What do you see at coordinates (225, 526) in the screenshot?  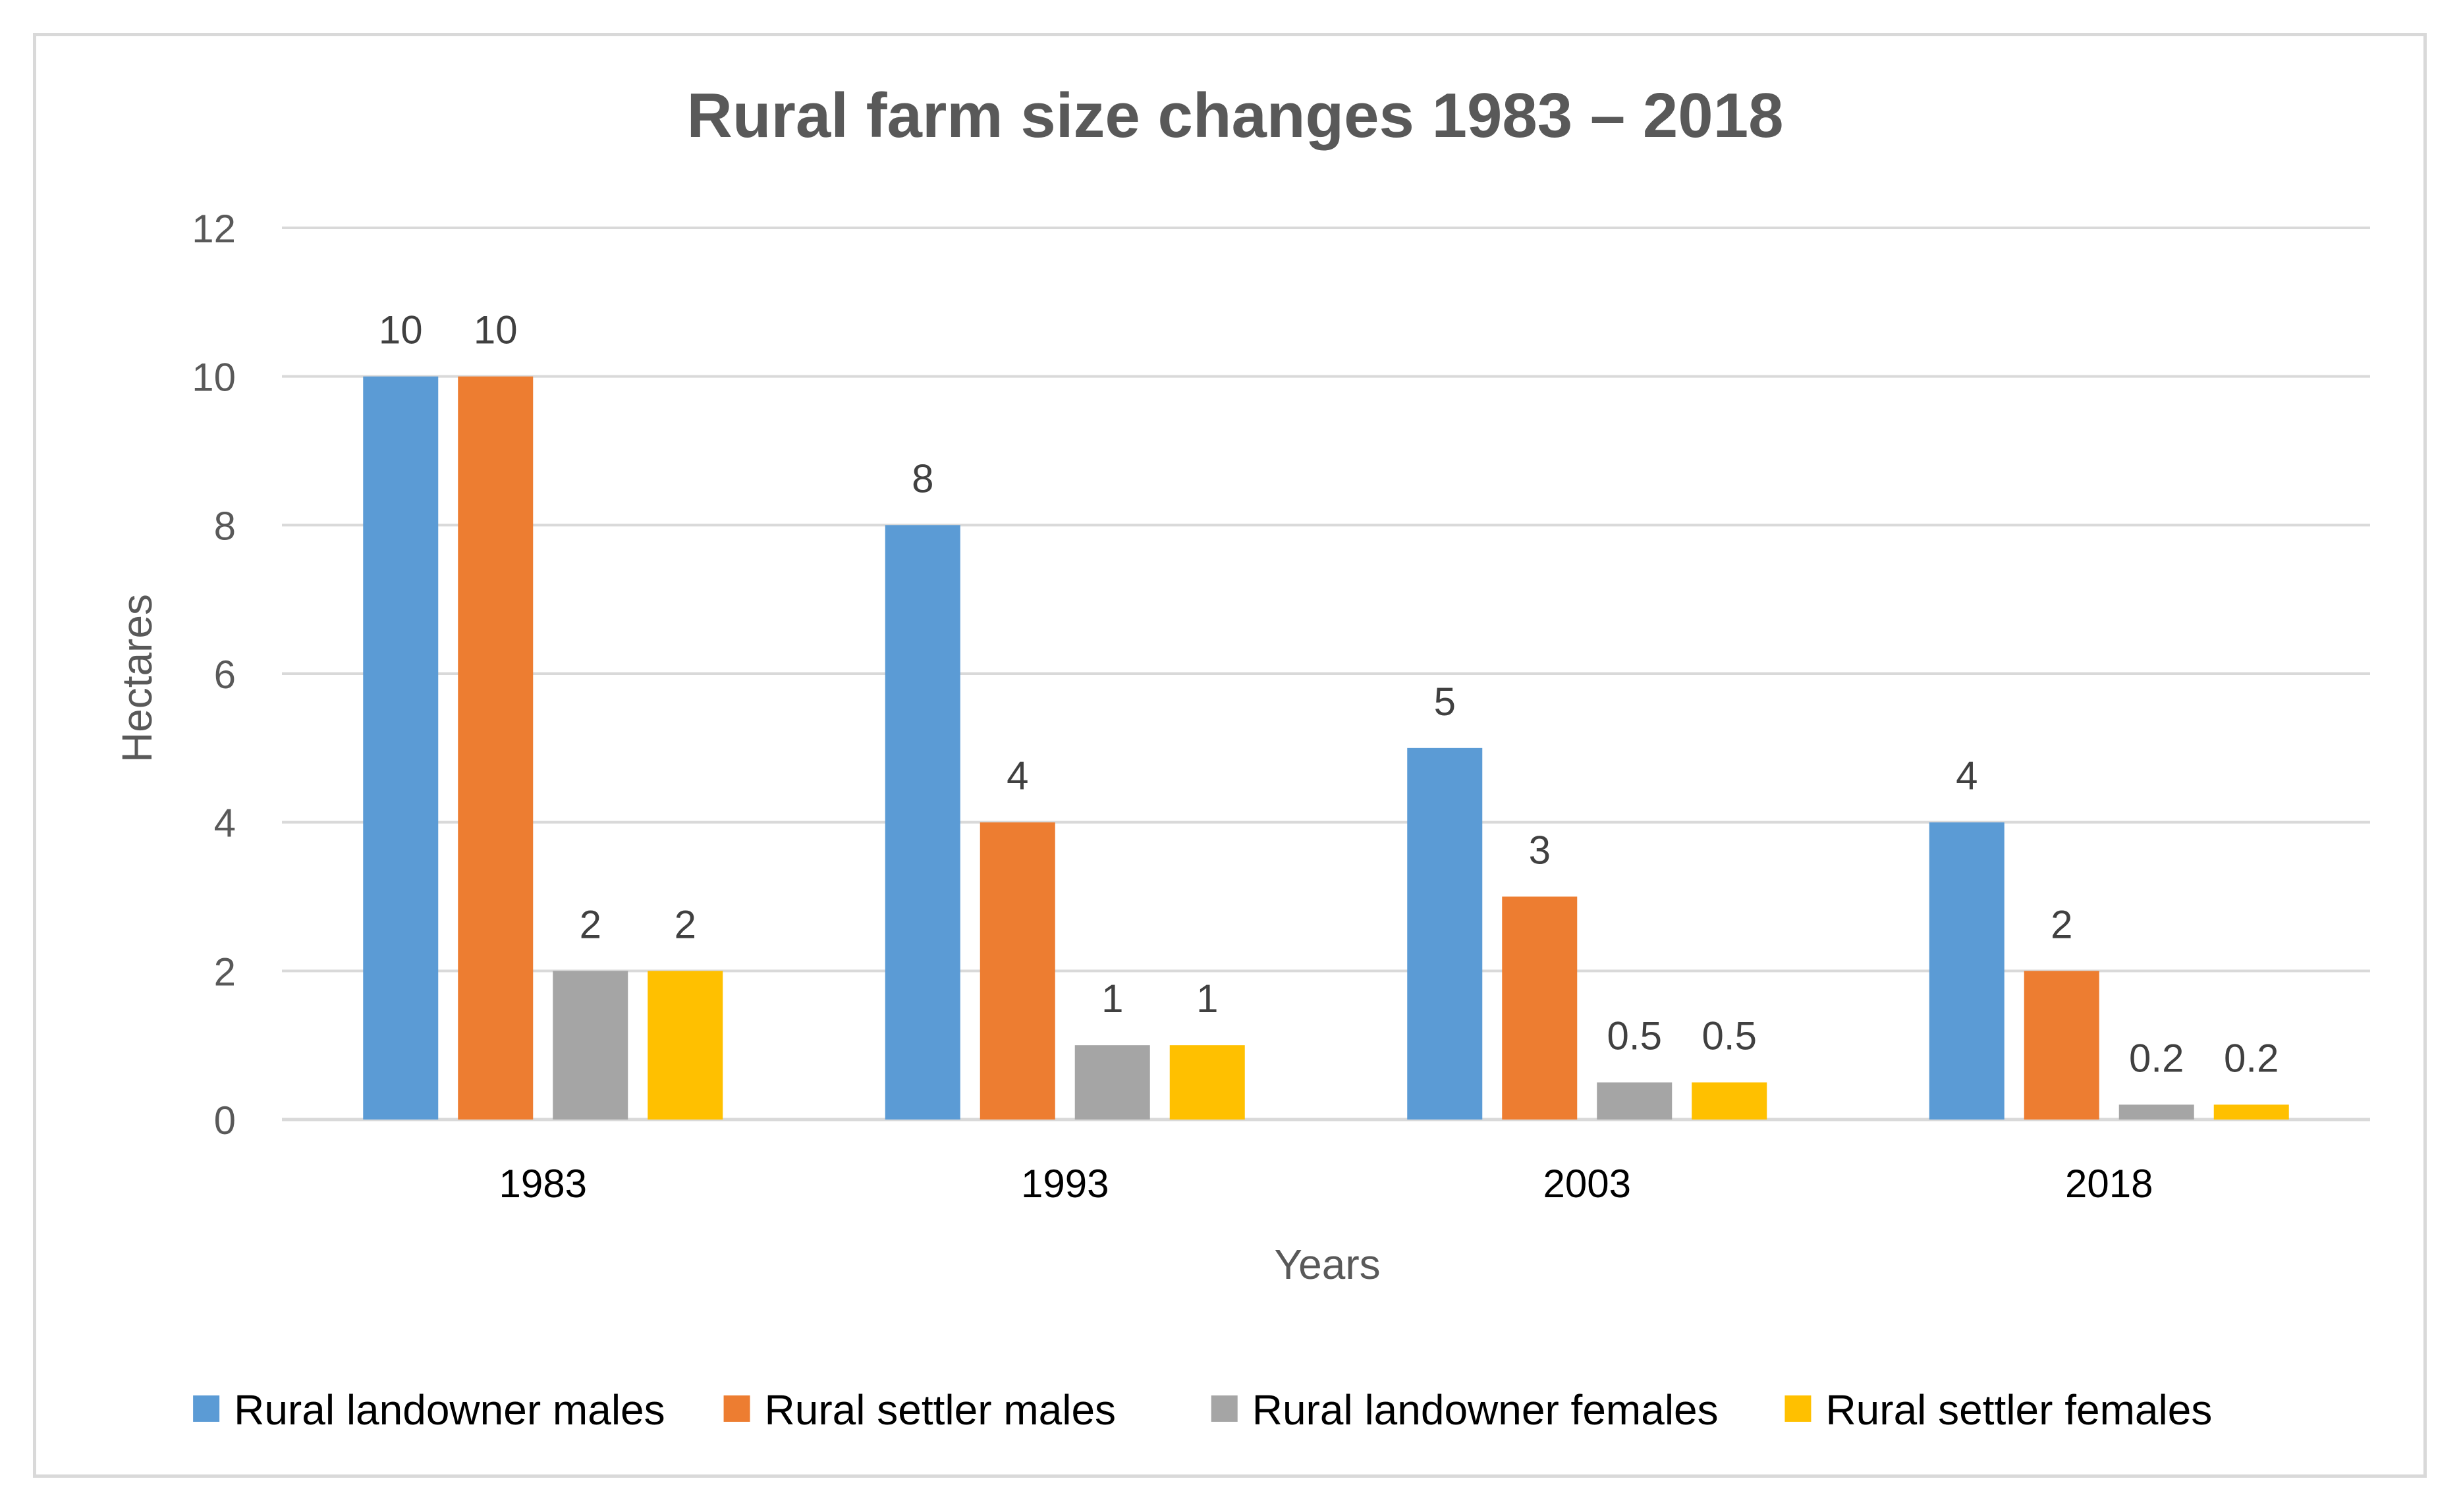 I see `y-tick-label: 8` at bounding box center [225, 526].